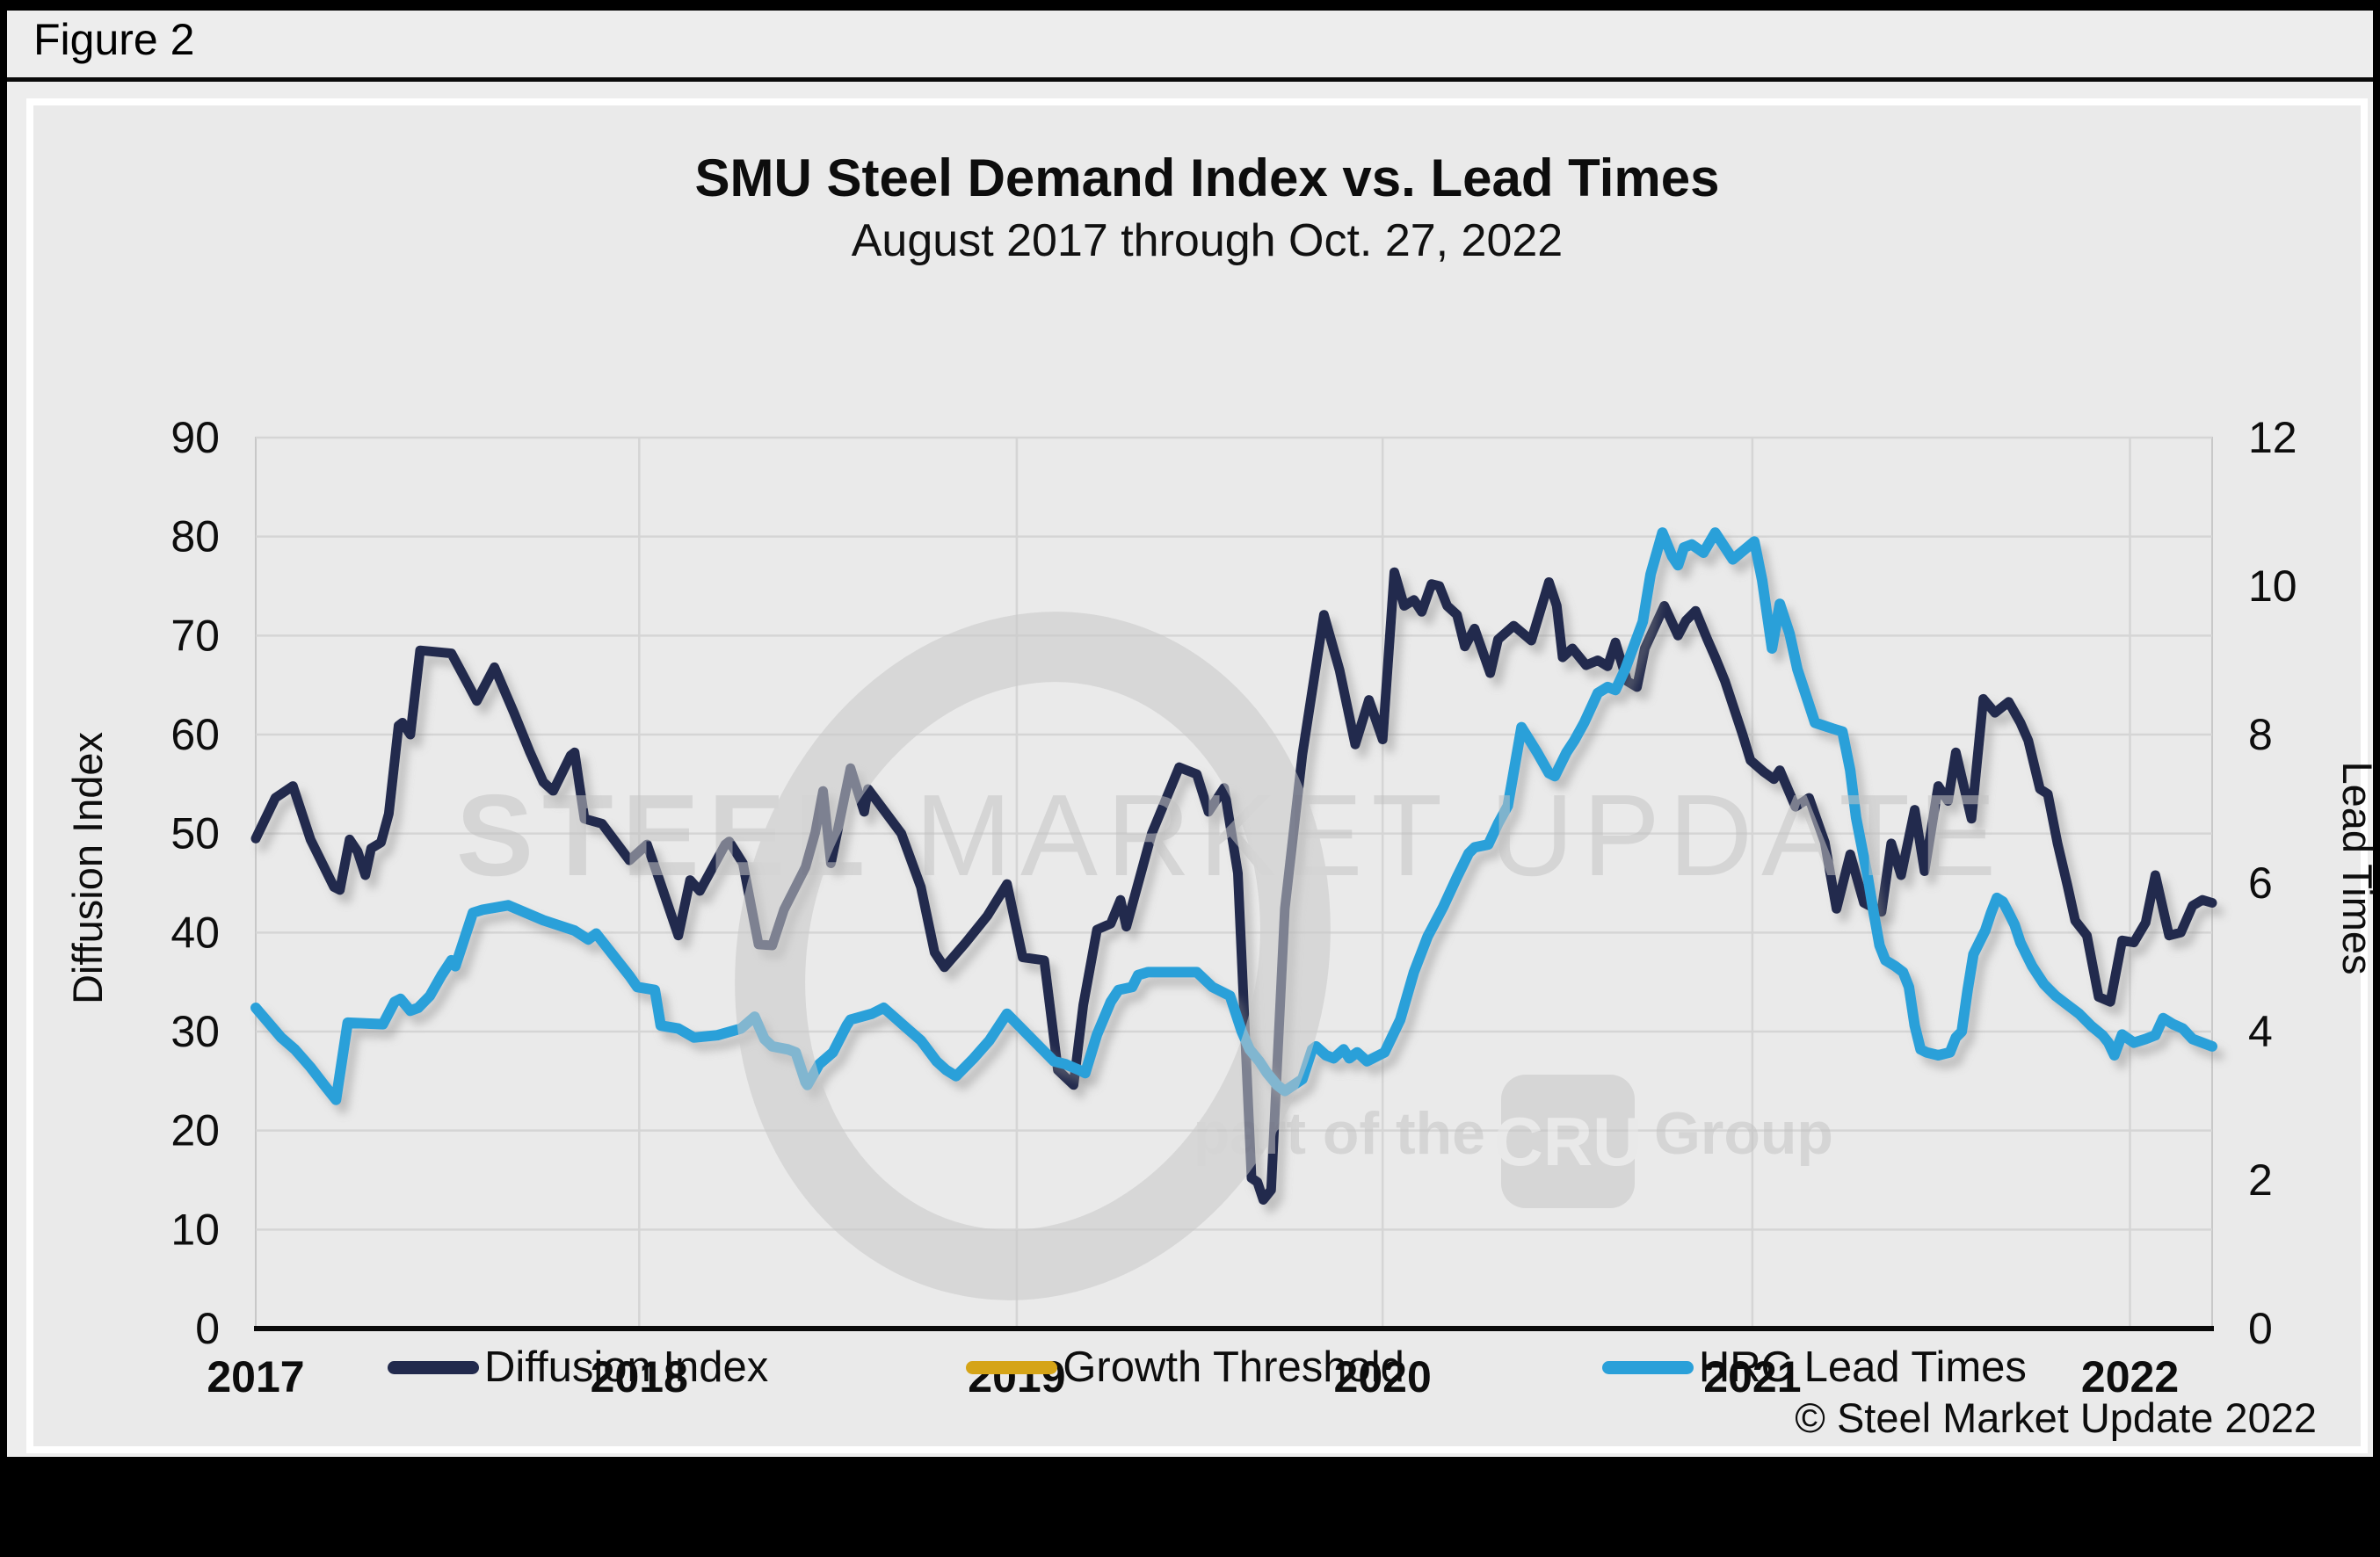 The image size is (2380, 1557). What do you see at coordinates (2272, 586) in the screenshot?
I see `right-axis-tick-label: 10` at bounding box center [2272, 586].